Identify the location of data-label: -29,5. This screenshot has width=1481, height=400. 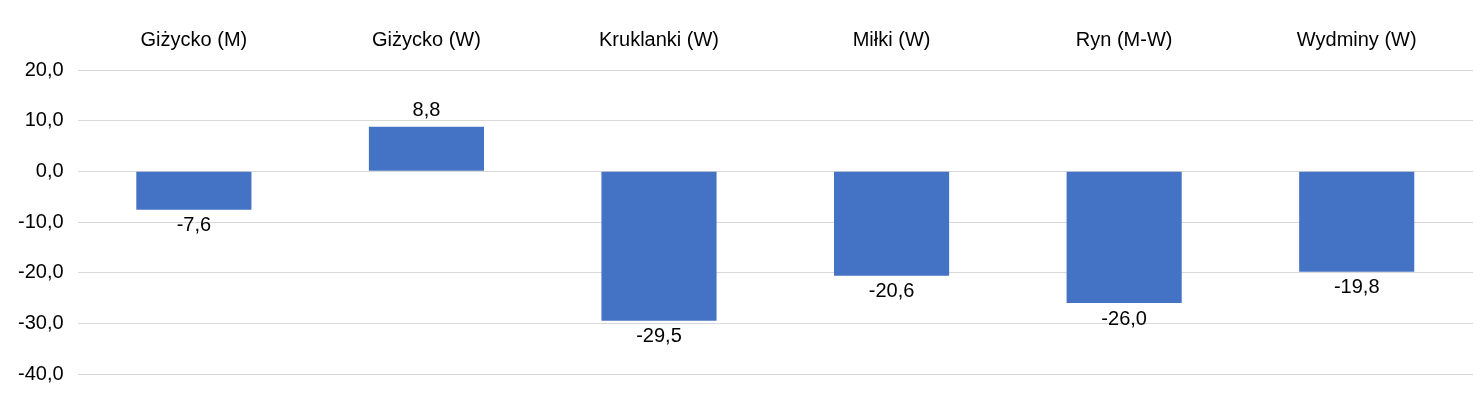
(659, 335).